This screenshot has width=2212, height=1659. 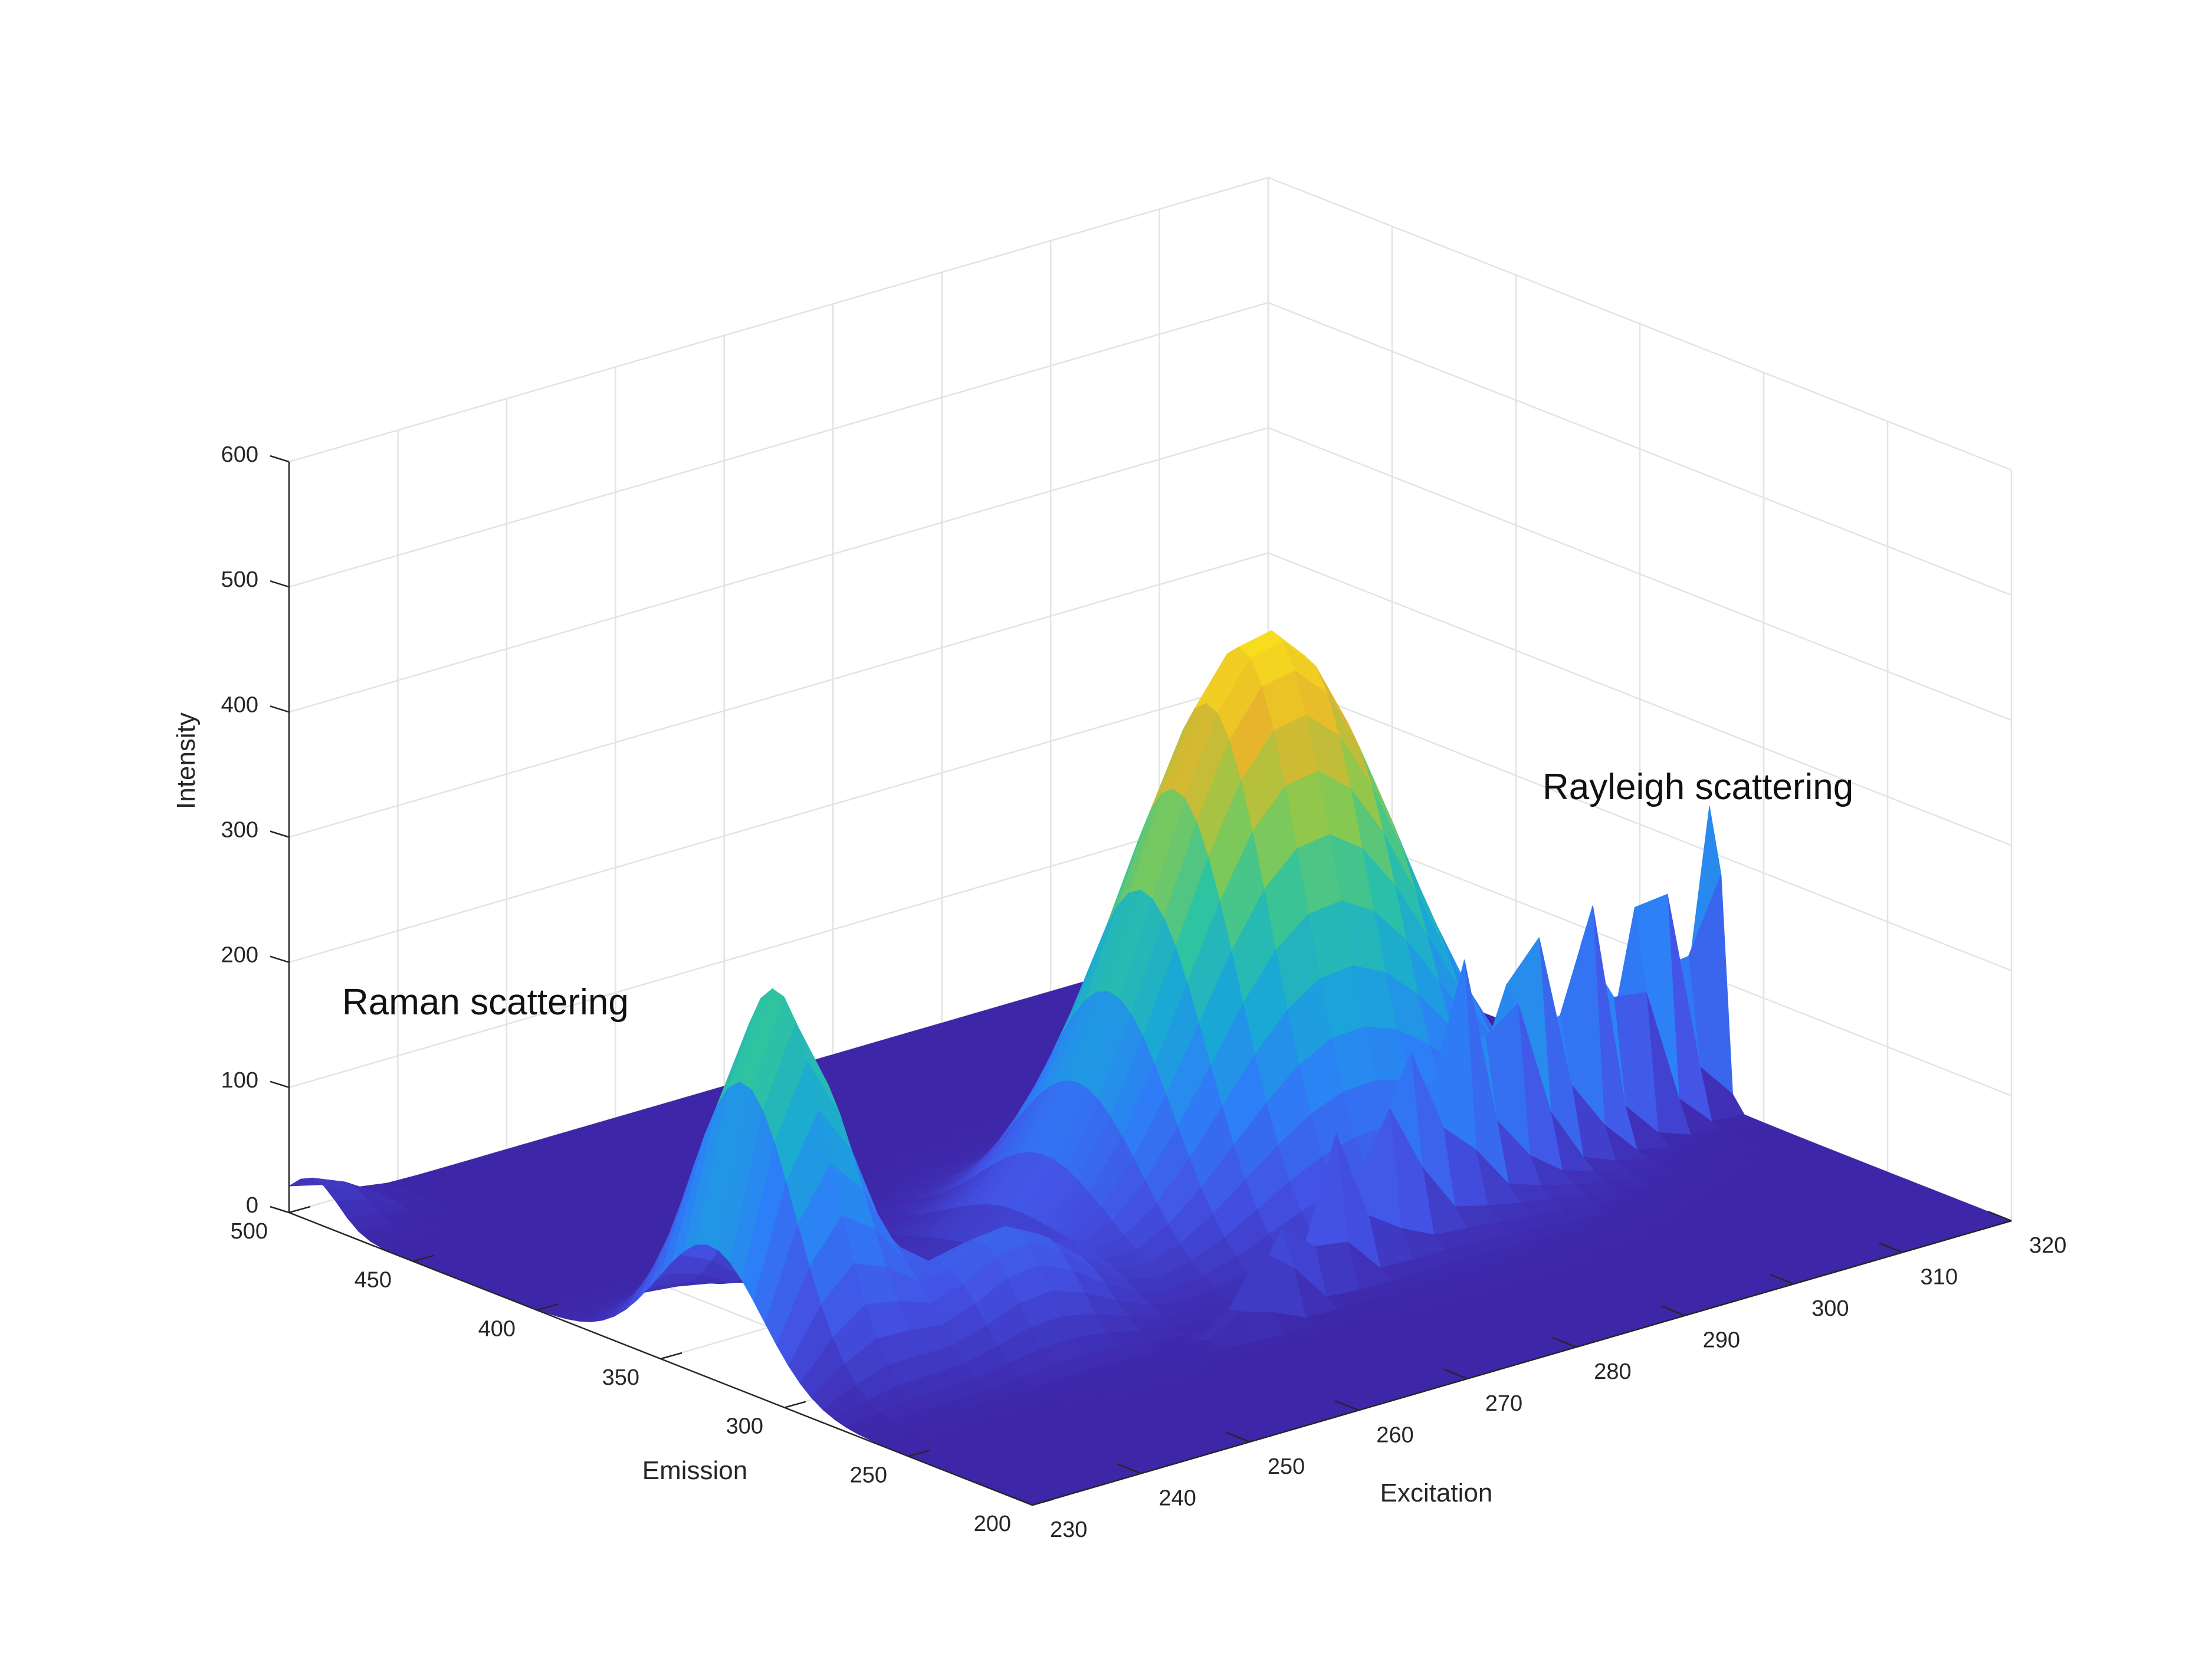 I want to click on excitation-tick-label: 280, so click(x=1612, y=1372).